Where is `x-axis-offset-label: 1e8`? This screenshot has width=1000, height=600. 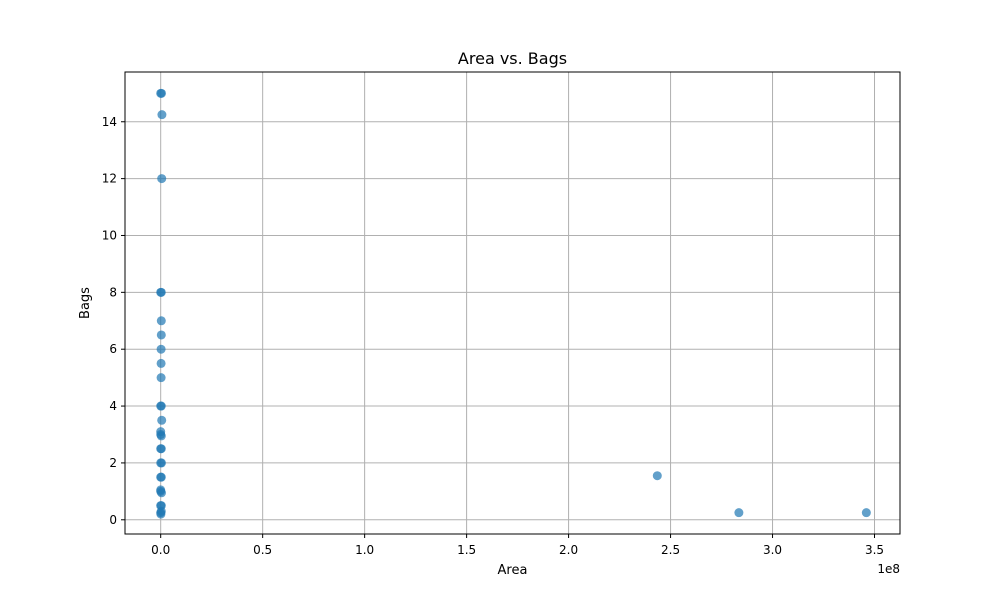 x-axis-offset-label: 1e8 is located at coordinates (888, 569).